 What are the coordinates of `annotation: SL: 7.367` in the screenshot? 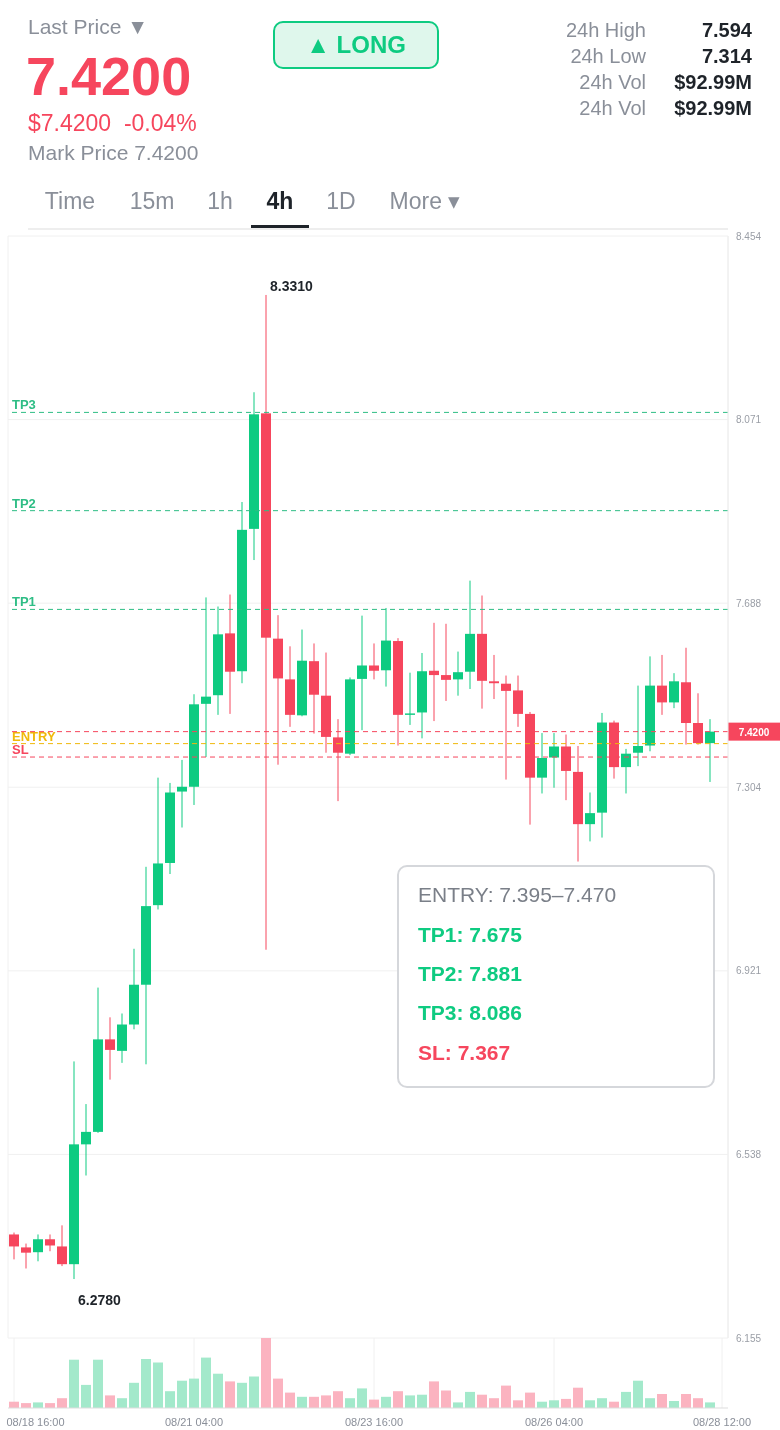 It's located at (464, 1053).